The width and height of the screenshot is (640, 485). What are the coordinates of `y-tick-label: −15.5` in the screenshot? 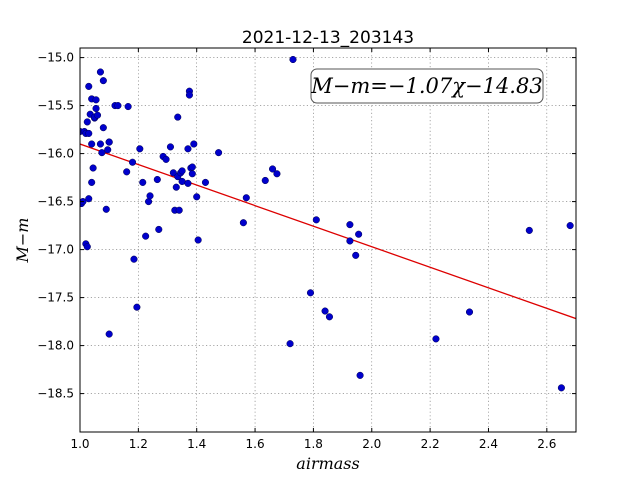 It's located at (55, 106).